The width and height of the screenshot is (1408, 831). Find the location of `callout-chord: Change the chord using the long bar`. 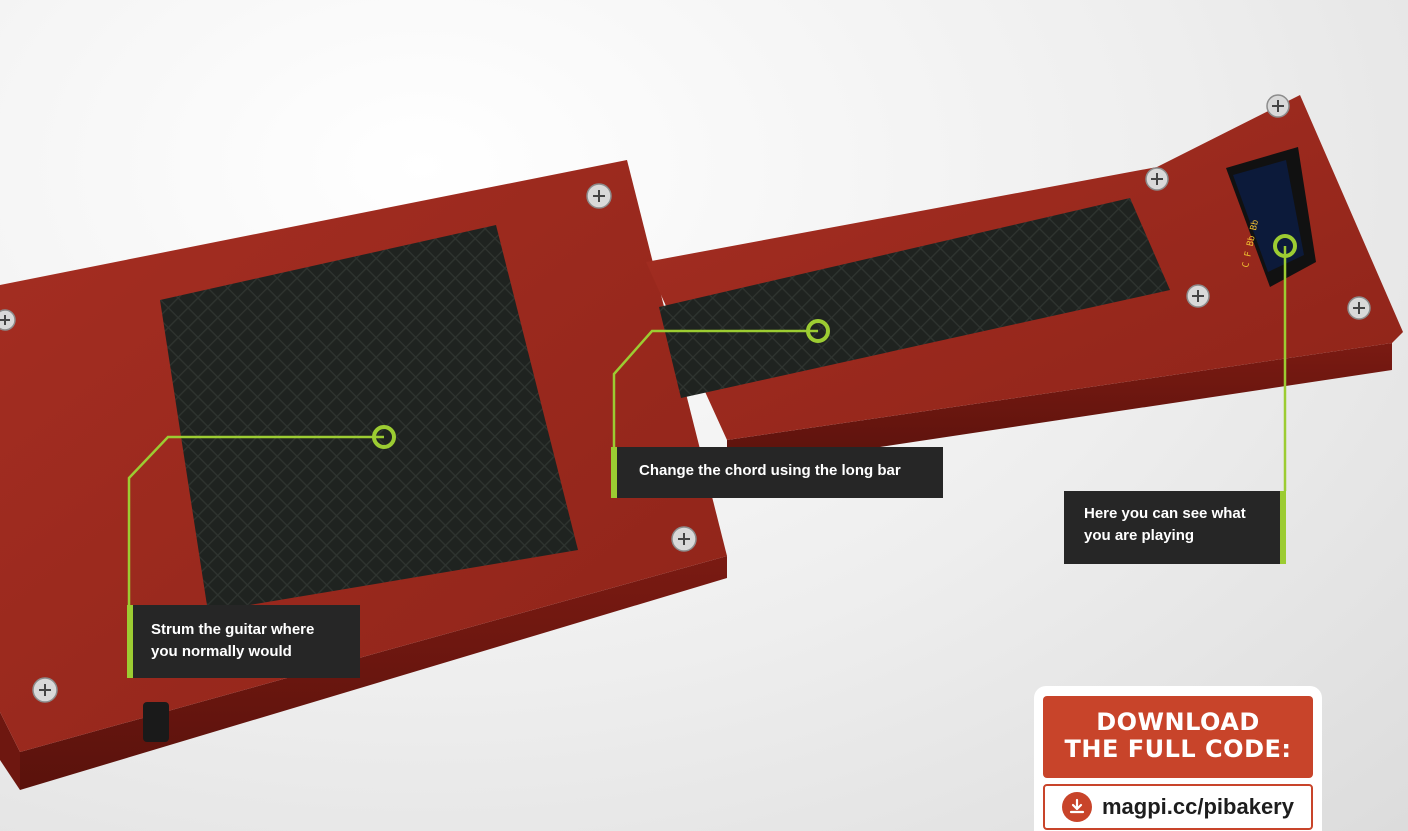

callout-chord: Change the chord using the long bar is located at coordinates (777, 472).